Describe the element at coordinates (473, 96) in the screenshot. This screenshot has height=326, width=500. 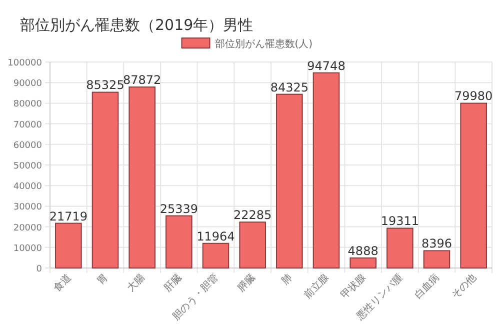
I see `data-label: 79980` at that location.